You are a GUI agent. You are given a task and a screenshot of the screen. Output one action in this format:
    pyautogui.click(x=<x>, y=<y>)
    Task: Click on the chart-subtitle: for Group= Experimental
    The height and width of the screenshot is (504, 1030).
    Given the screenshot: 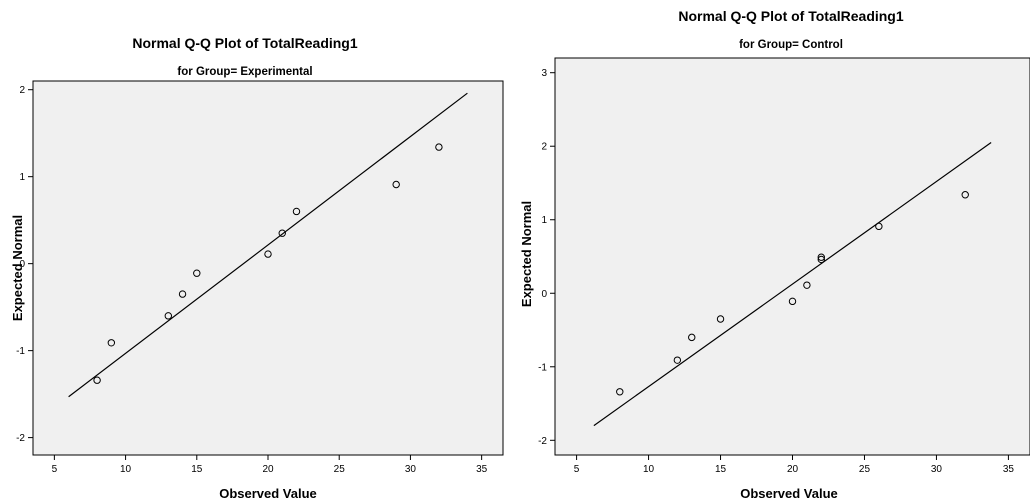 What is the action you would take?
    pyautogui.click(x=244, y=72)
    